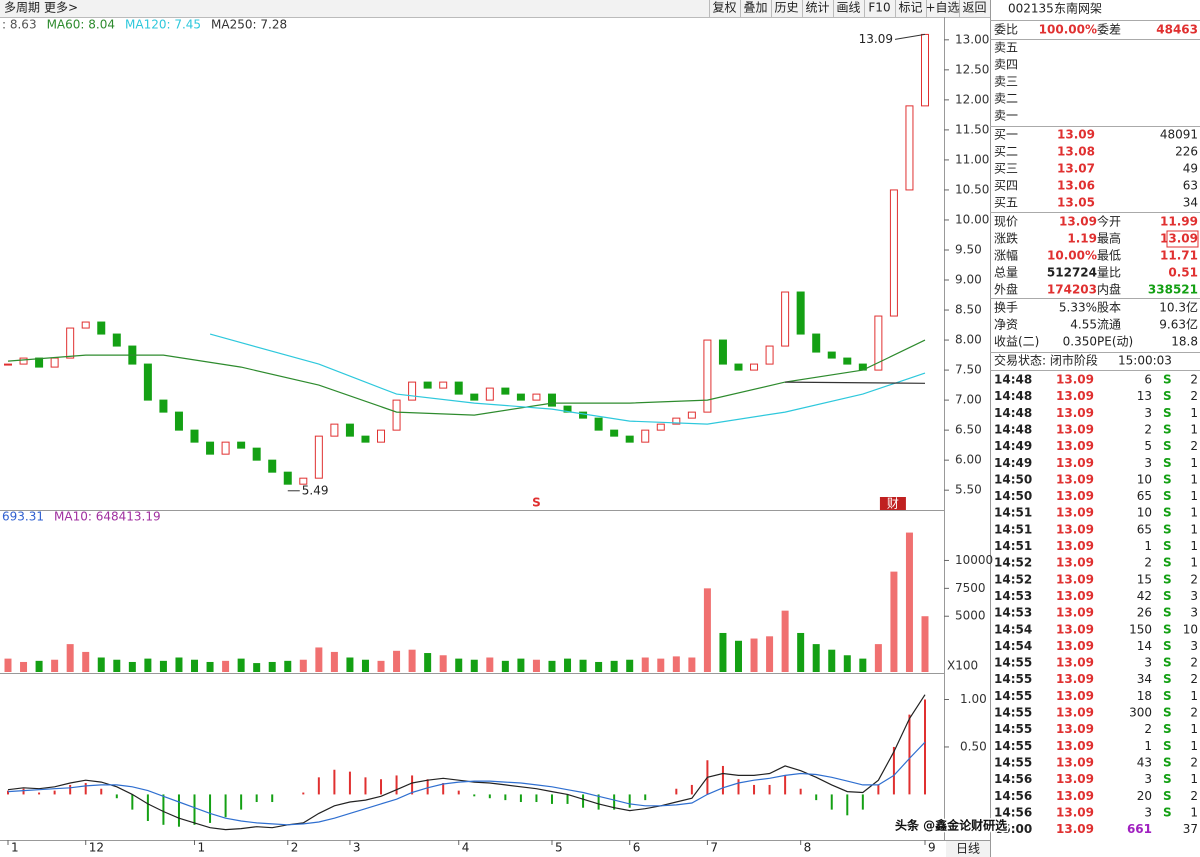 The height and width of the screenshot is (857, 1200). I want to click on toolbar-button: 画线, so click(848, 8).